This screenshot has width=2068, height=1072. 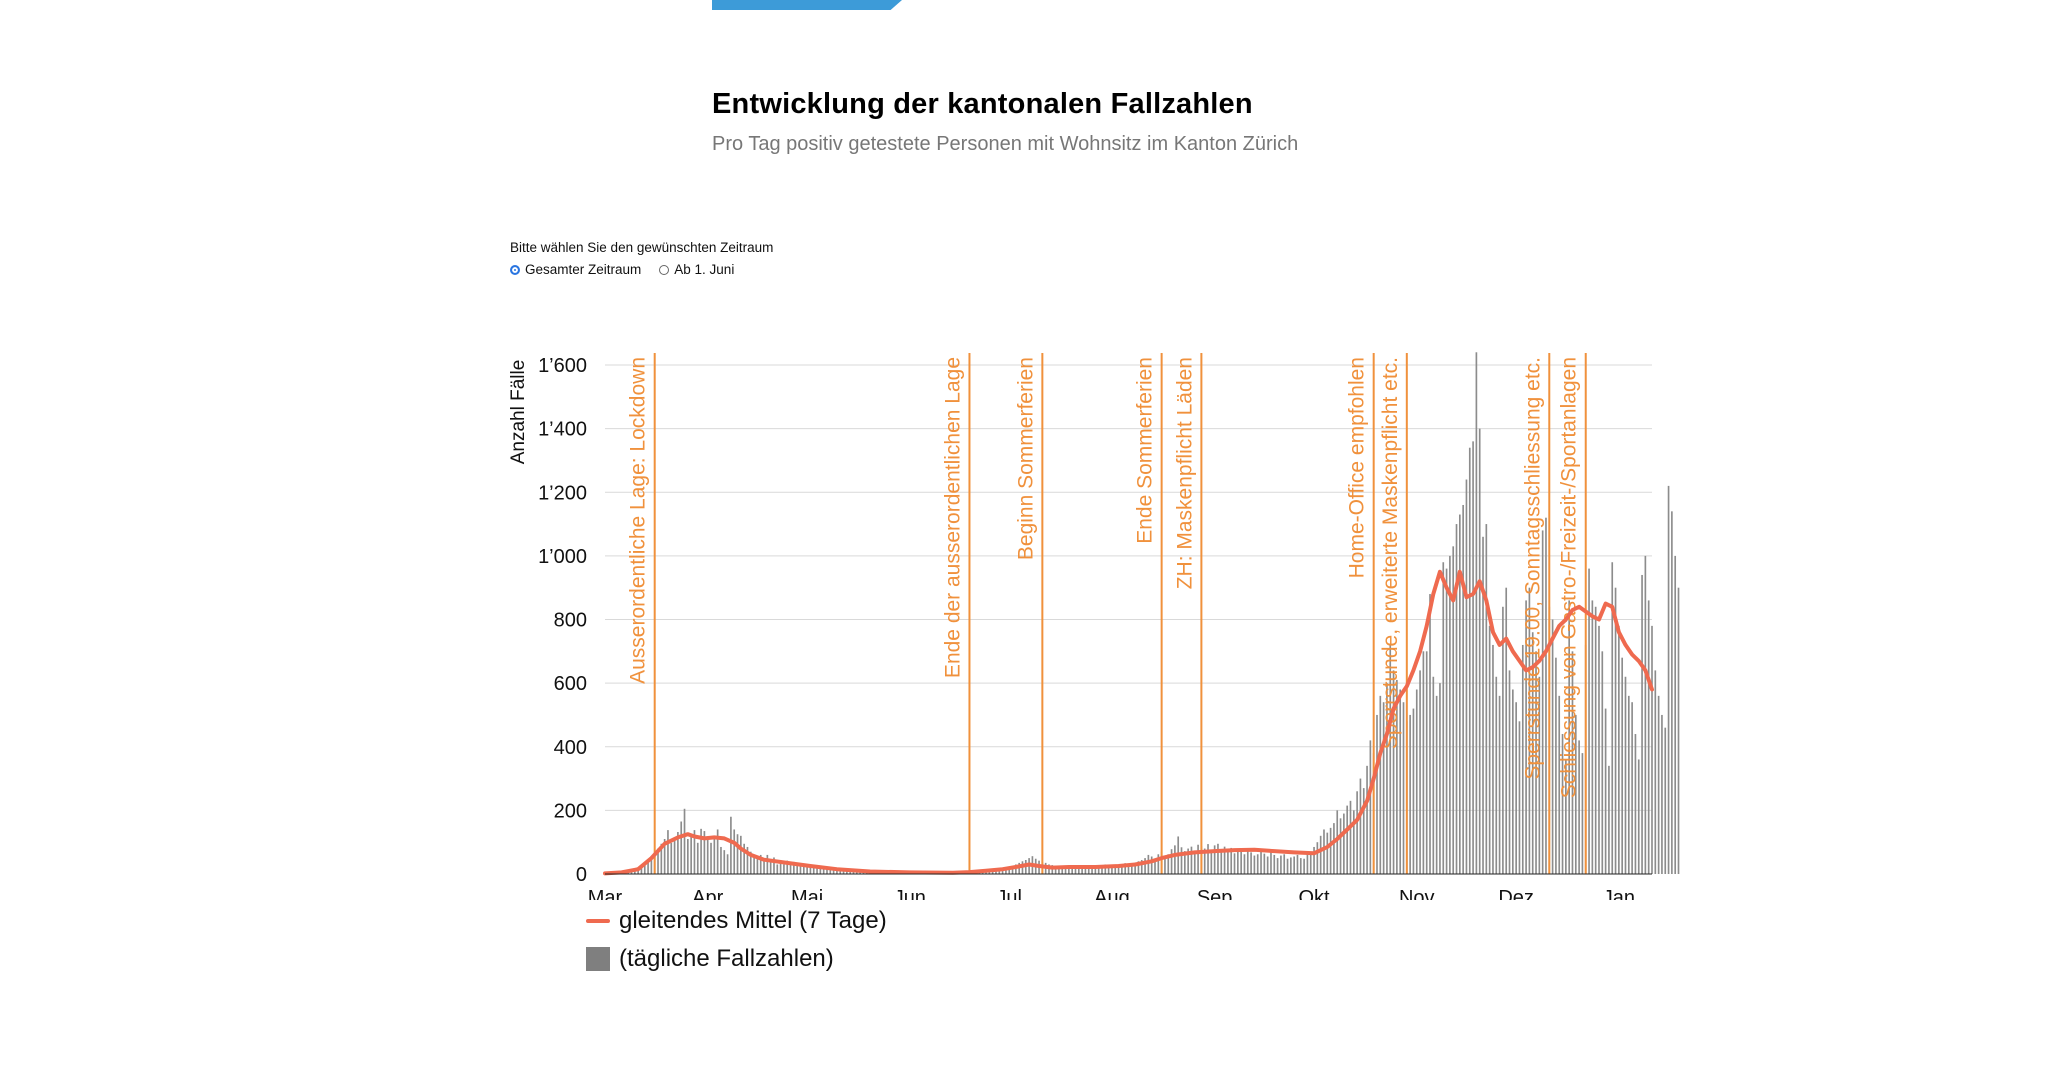 I want to click on radio-selected-icon, so click(x=515, y=269).